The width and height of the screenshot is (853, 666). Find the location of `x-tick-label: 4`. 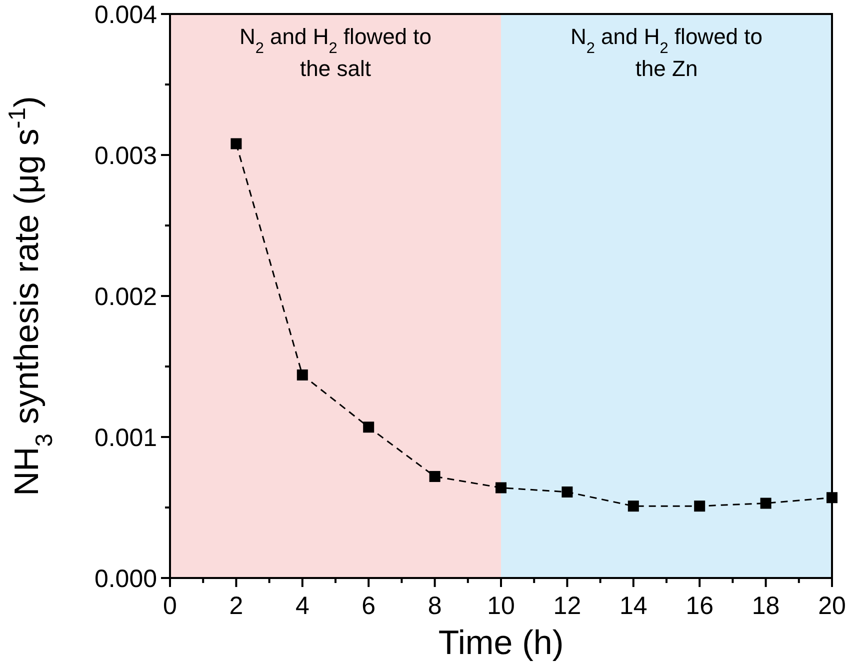

x-tick-label: 4 is located at coordinates (302, 606).